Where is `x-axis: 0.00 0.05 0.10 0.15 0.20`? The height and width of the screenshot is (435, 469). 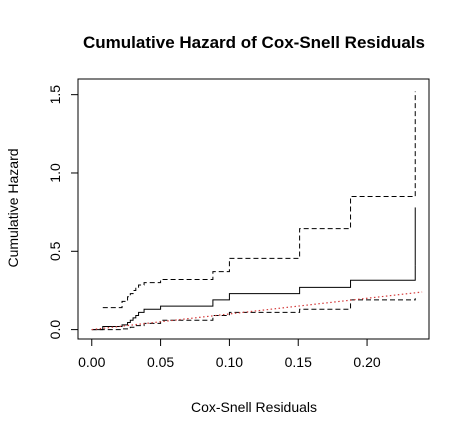 x-axis: 0.00 0.05 0.10 0.15 0.20 is located at coordinates (229, 354).